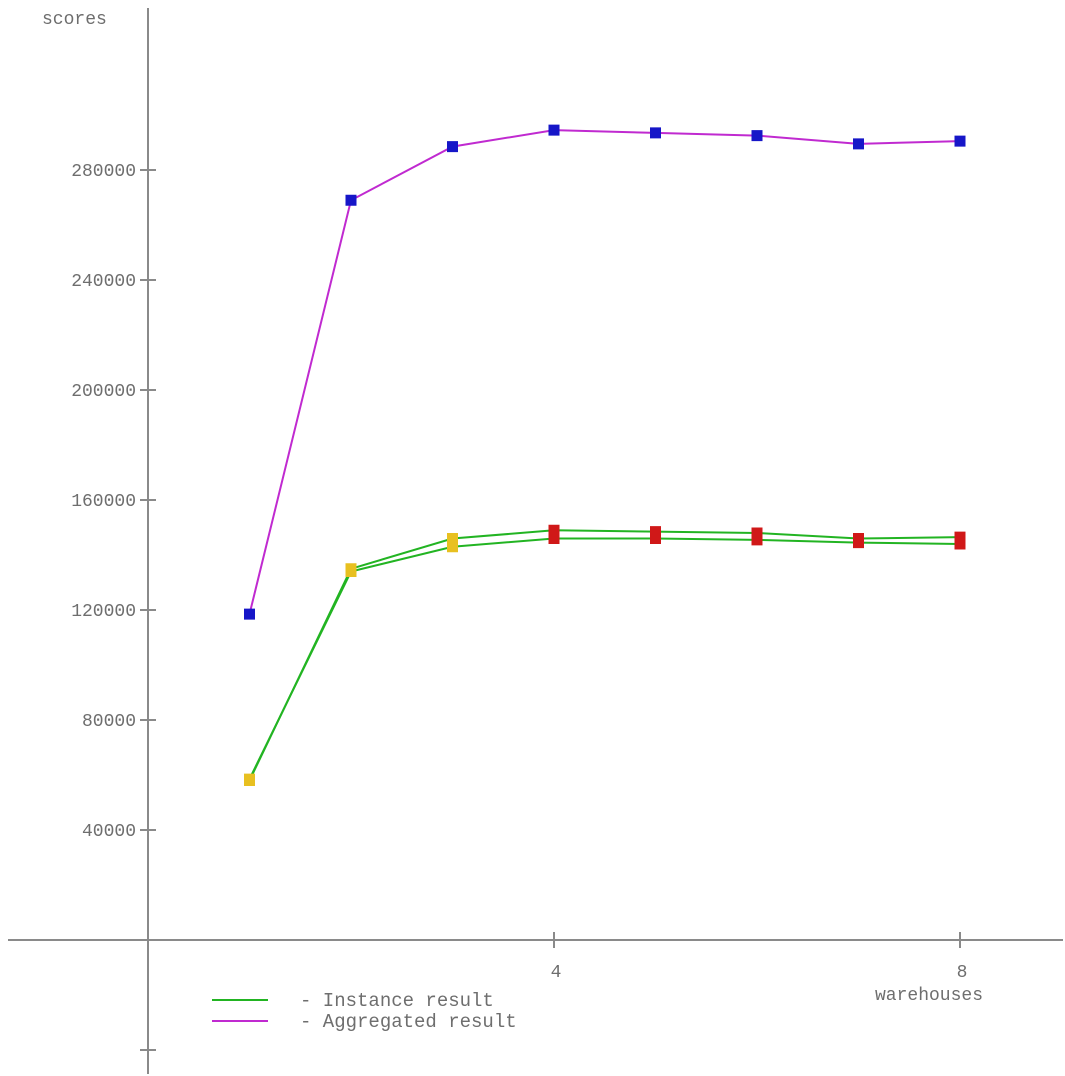  What do you see at coordinates (103, 612) in the screenshot?
I see `y-tick-label: 120000` at bounding box center [103, 612].